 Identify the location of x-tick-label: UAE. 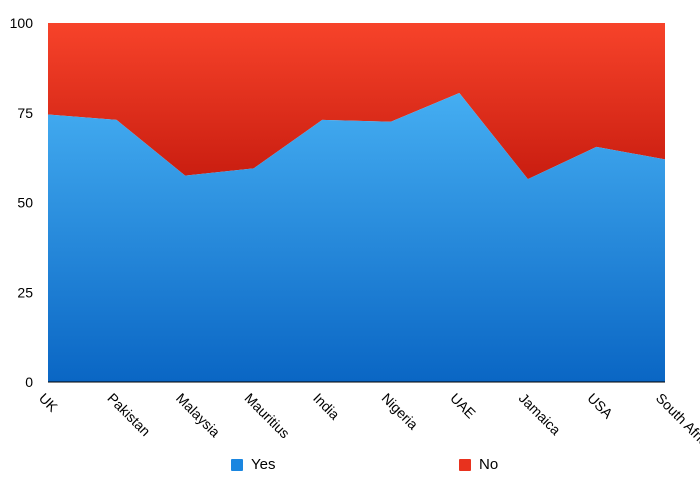
(463, 406).